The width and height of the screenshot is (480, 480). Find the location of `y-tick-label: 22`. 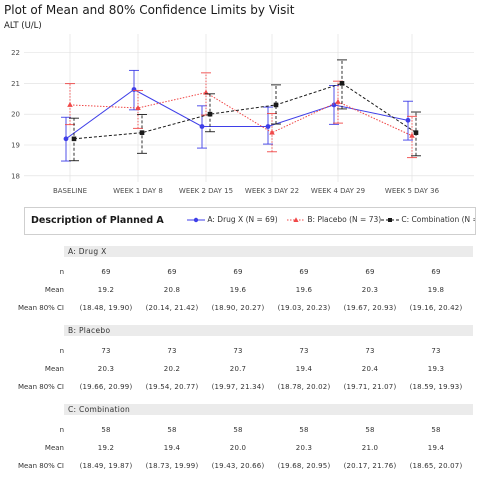

y-tick-label: 22 is located at coordinates (15, 53).